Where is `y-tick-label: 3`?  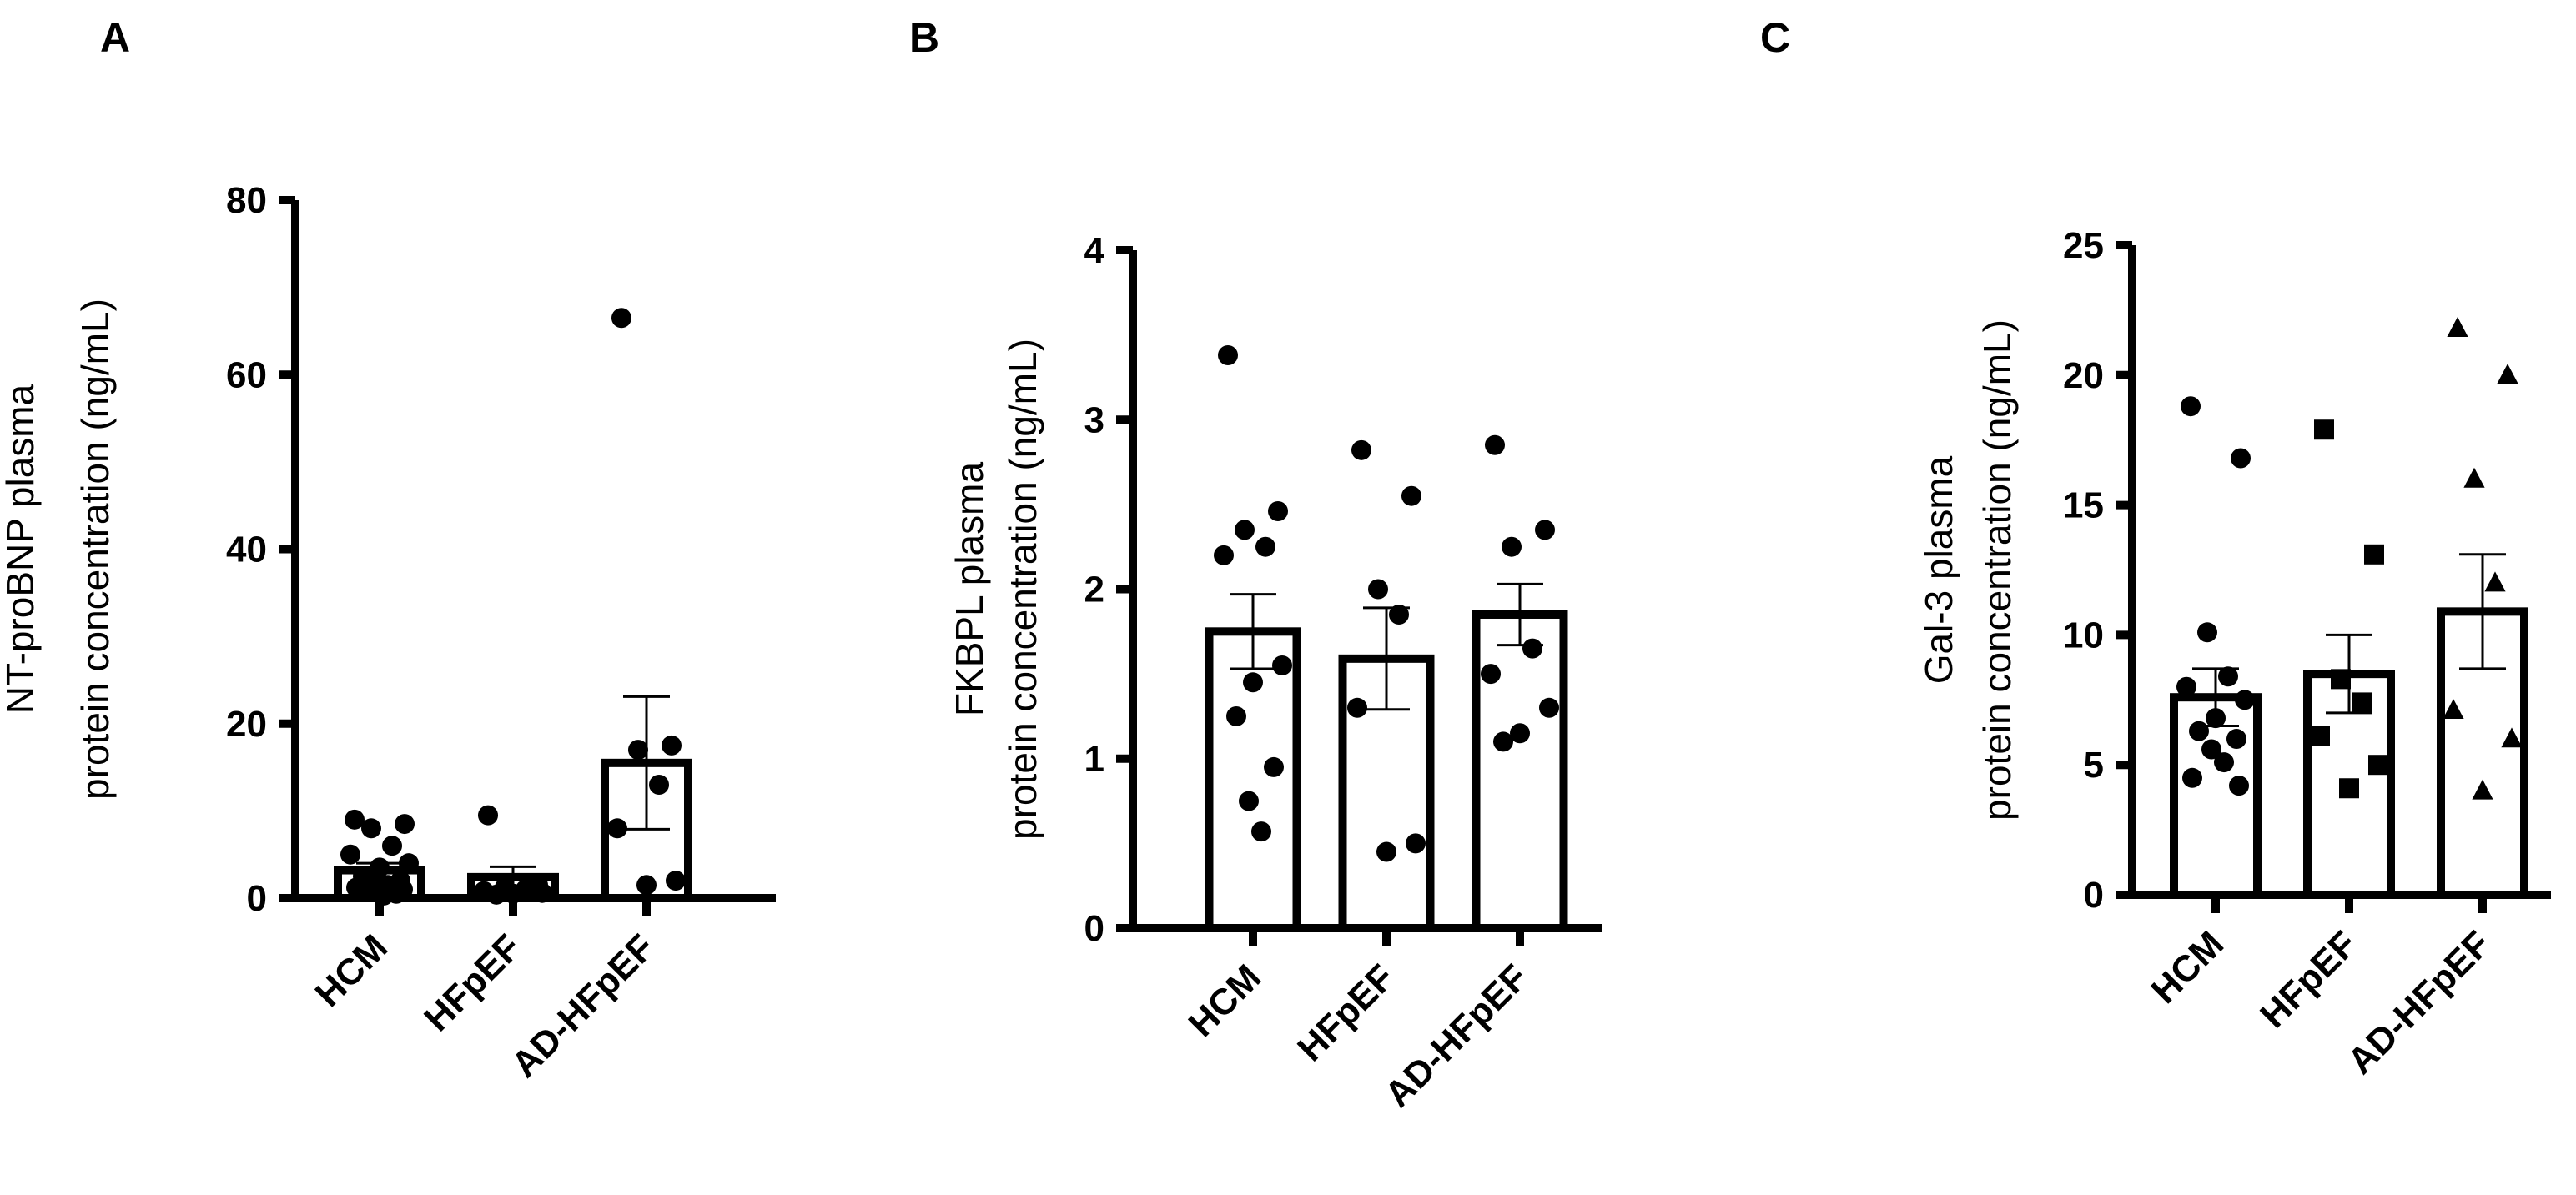
y-tick-label: 3 is located at coordinates (1094, 420).